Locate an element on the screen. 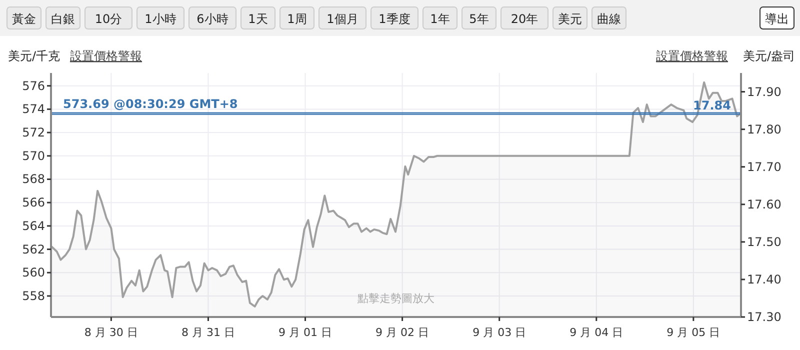 Image resolution: width=800 pixels, height=350 pixels. y2-axis-title: 美元/盎司 is located at coordinates (768, 56).